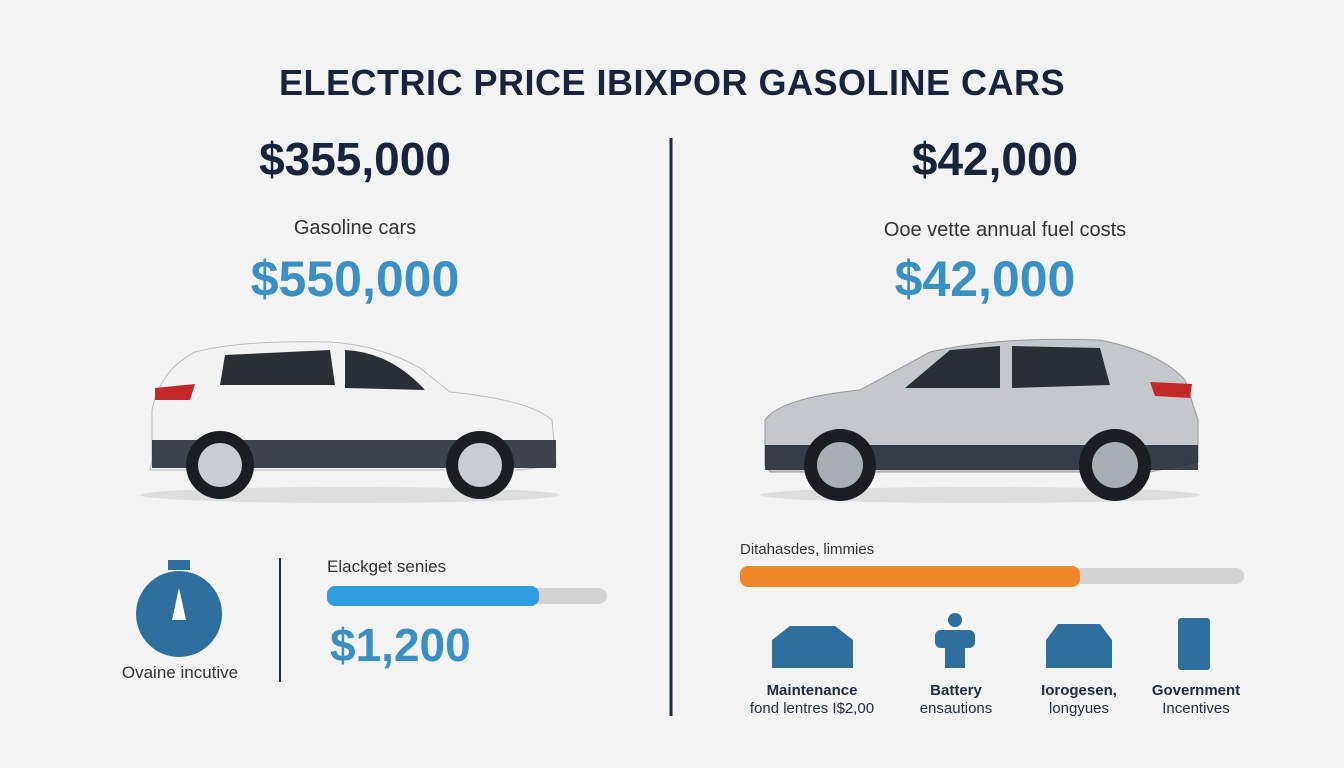 This screenshot has width=1344, height=768. Describe the element at coordinates (807, 549) in the screenshot. I see `right-bar-label: Ditahasdes, limmies` at that location.